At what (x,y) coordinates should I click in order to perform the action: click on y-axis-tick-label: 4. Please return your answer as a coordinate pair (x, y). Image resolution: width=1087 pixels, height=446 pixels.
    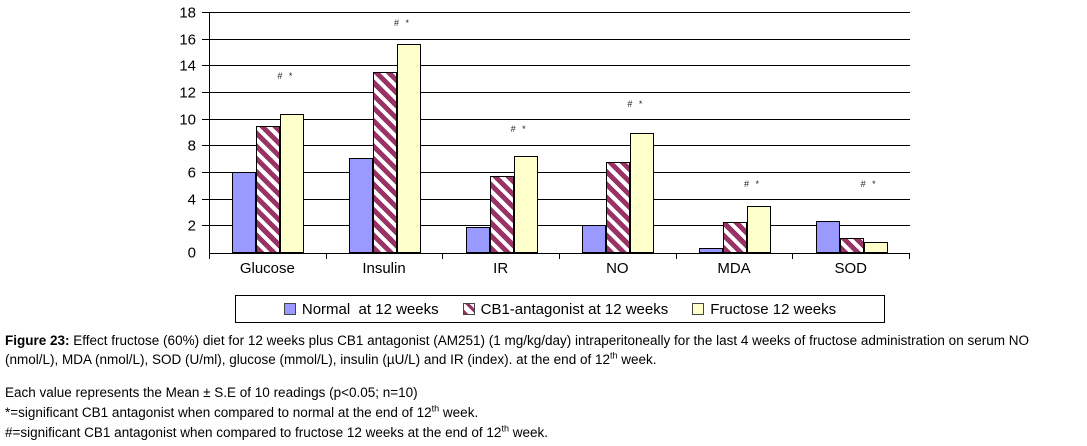
    Looking at the image, I should click on (191, 200).